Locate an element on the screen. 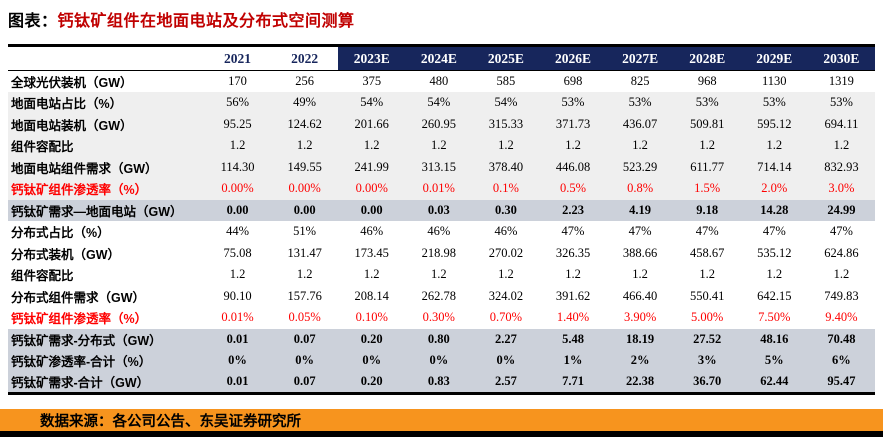 This screenshot has width=883, height=437. row-label: 钙钛矿需求-分布式（GW） is located at coordinates (86, 340).